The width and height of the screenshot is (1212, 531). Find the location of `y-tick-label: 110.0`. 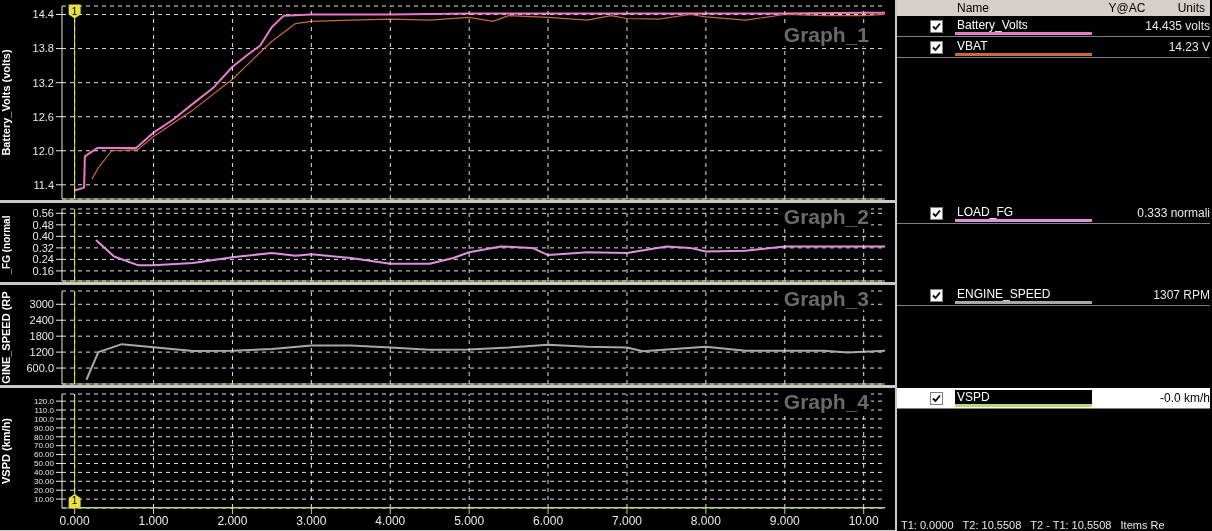

y-tick-label: 110.0 is located at coordinates (44, 410).